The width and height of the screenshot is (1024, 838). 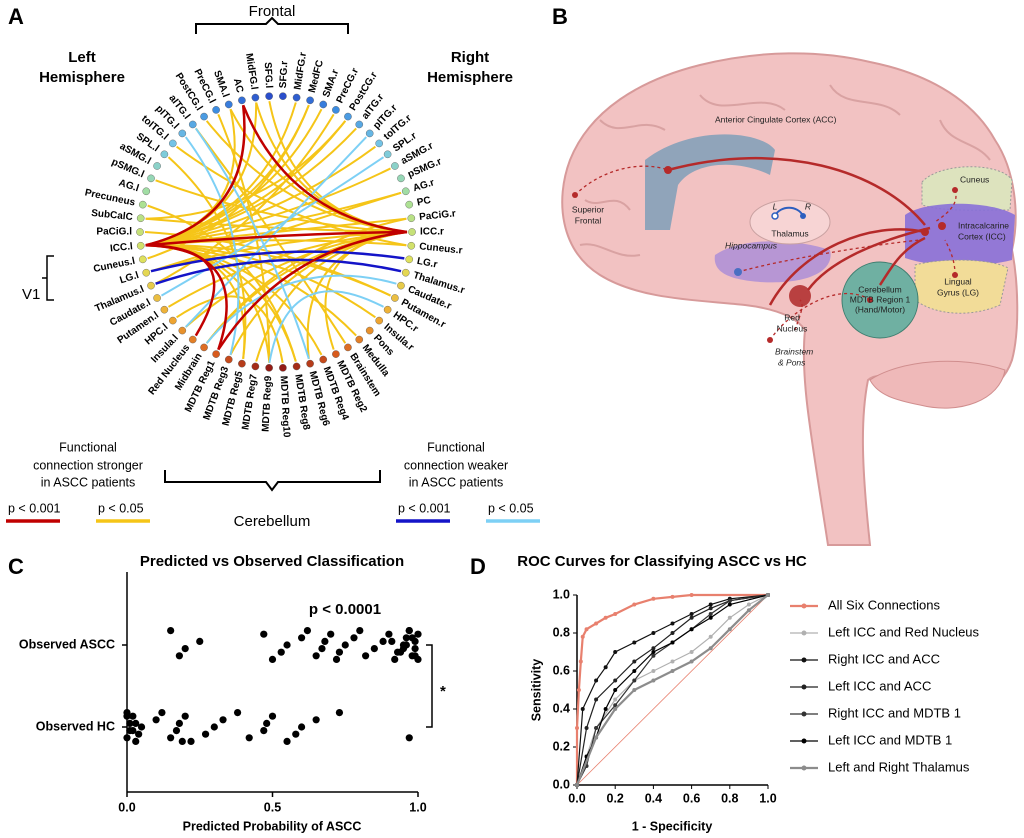 What do you see at coordinates (470, 57) in the screenshot?
I see `right-hemisphere: Right` at bounding box center [470, 57].